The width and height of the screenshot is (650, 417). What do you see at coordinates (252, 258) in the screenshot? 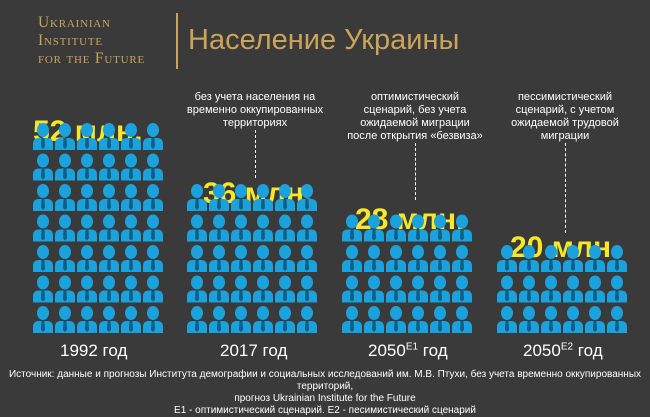
I see `bar-2017` at bounding box center [252, 258].